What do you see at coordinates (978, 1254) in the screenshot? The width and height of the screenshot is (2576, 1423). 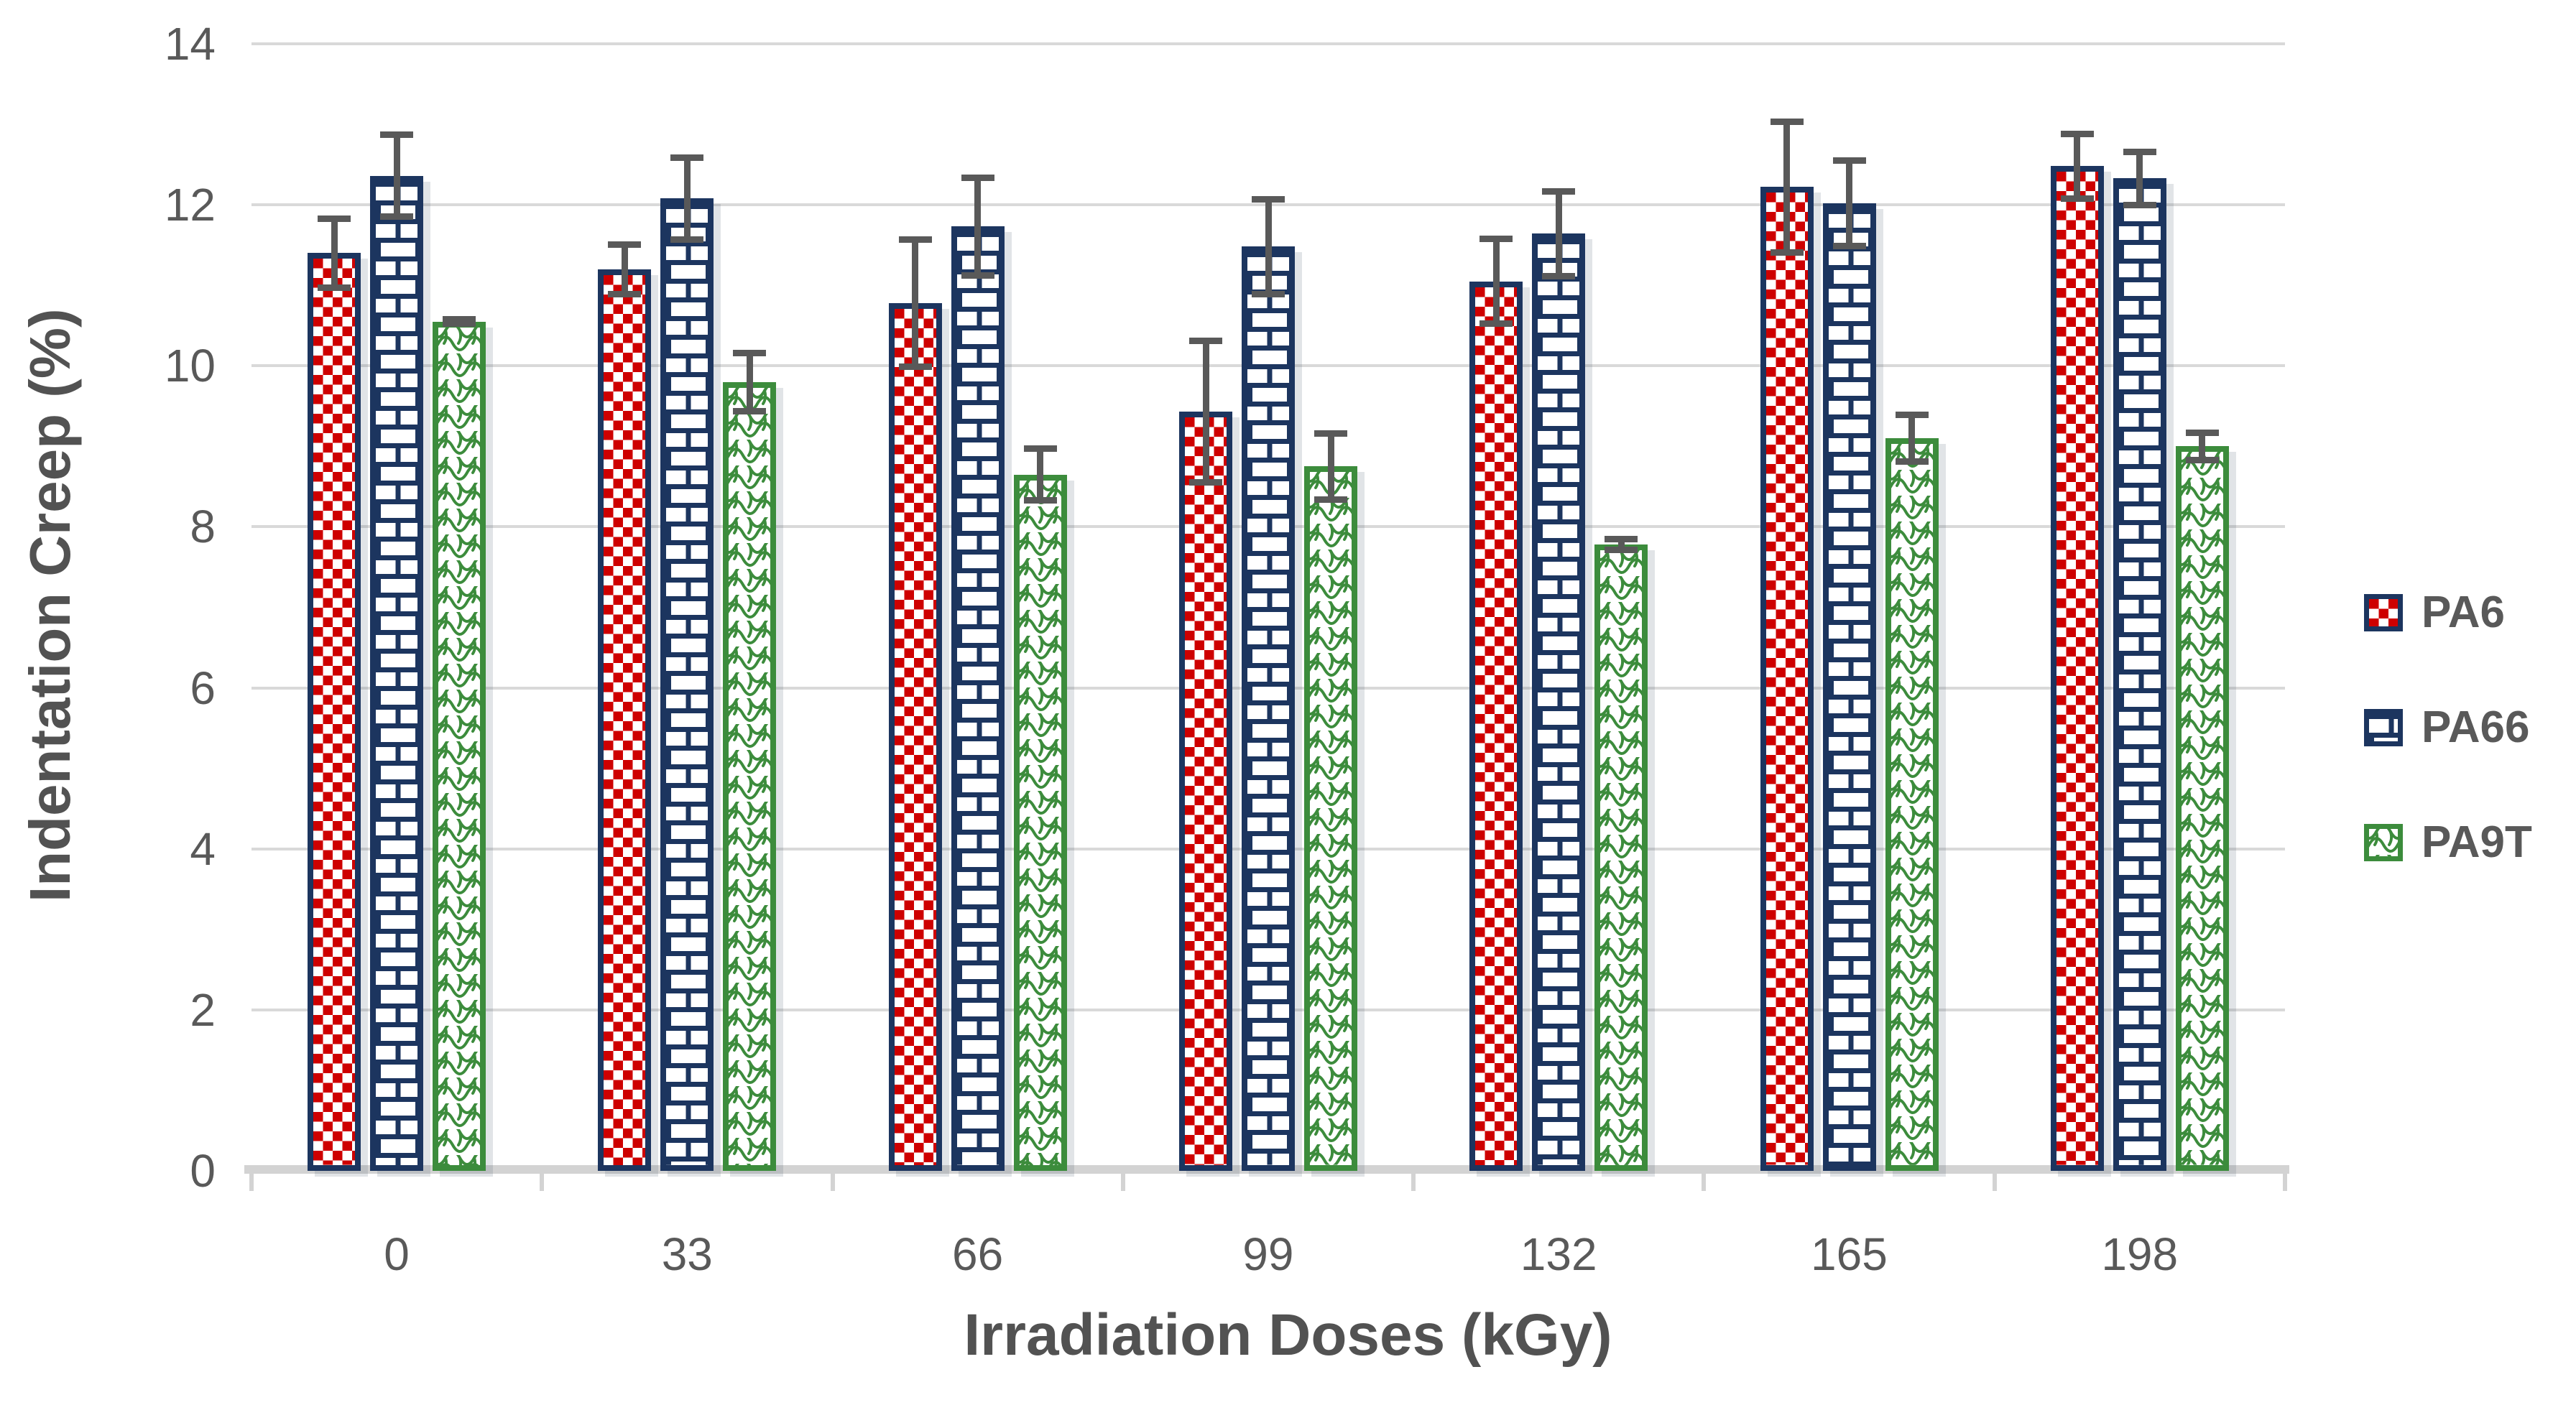 I see `x-tick-label: 66` at bounding box center [978, 1254].